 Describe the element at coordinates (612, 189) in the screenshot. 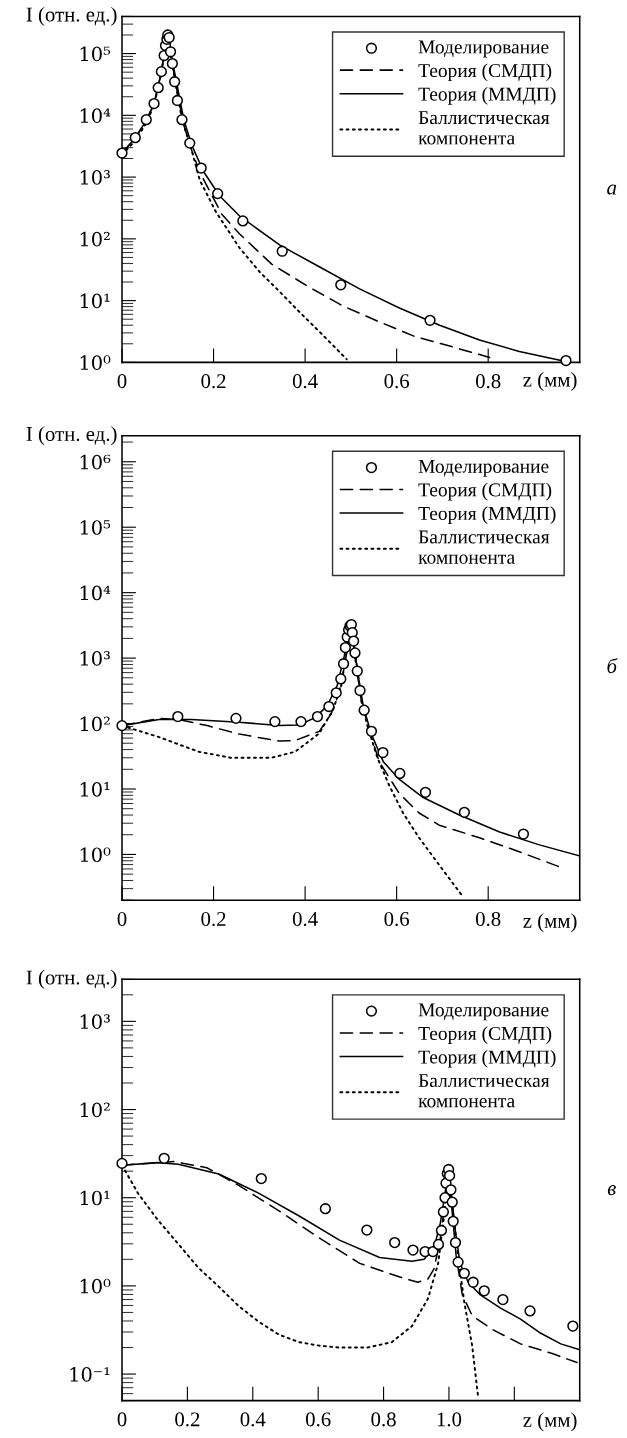

I see `text: а` at that location.